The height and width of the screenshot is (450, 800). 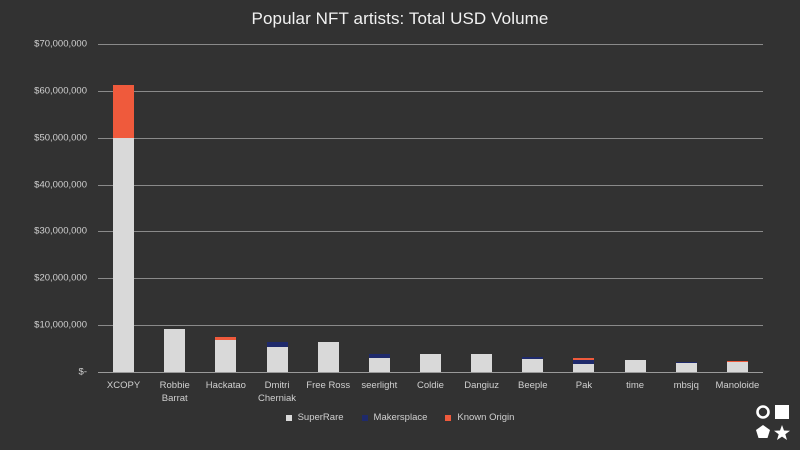 What do you see at coordinates (328, 385) in the screenshot?
I see `x-tick-label: Free Ross` at bounding box center [328, 385].